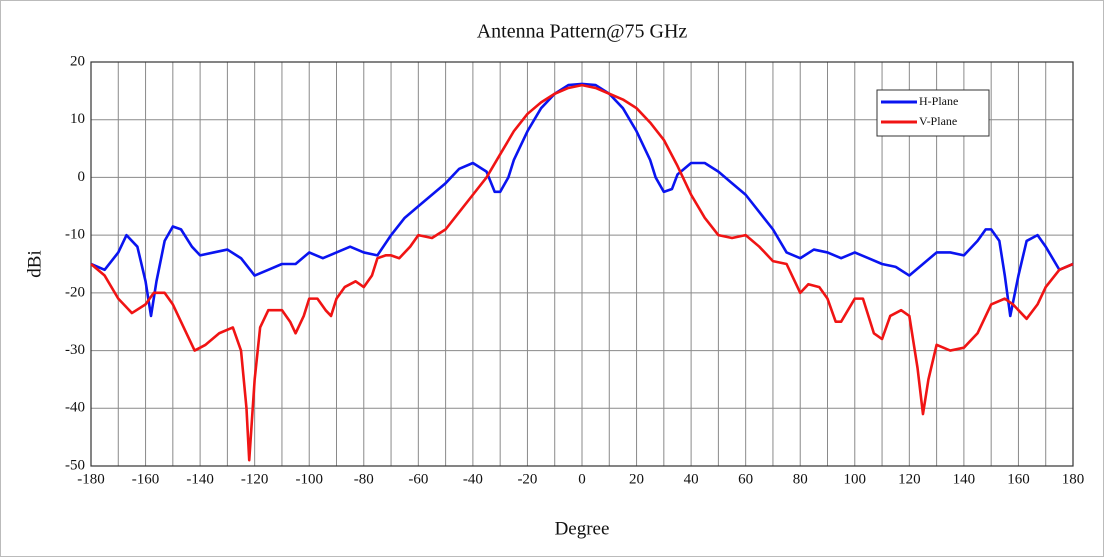 The image size is (1104, 557). I want to click on legend-label: V-Plane, so click(938, 121).